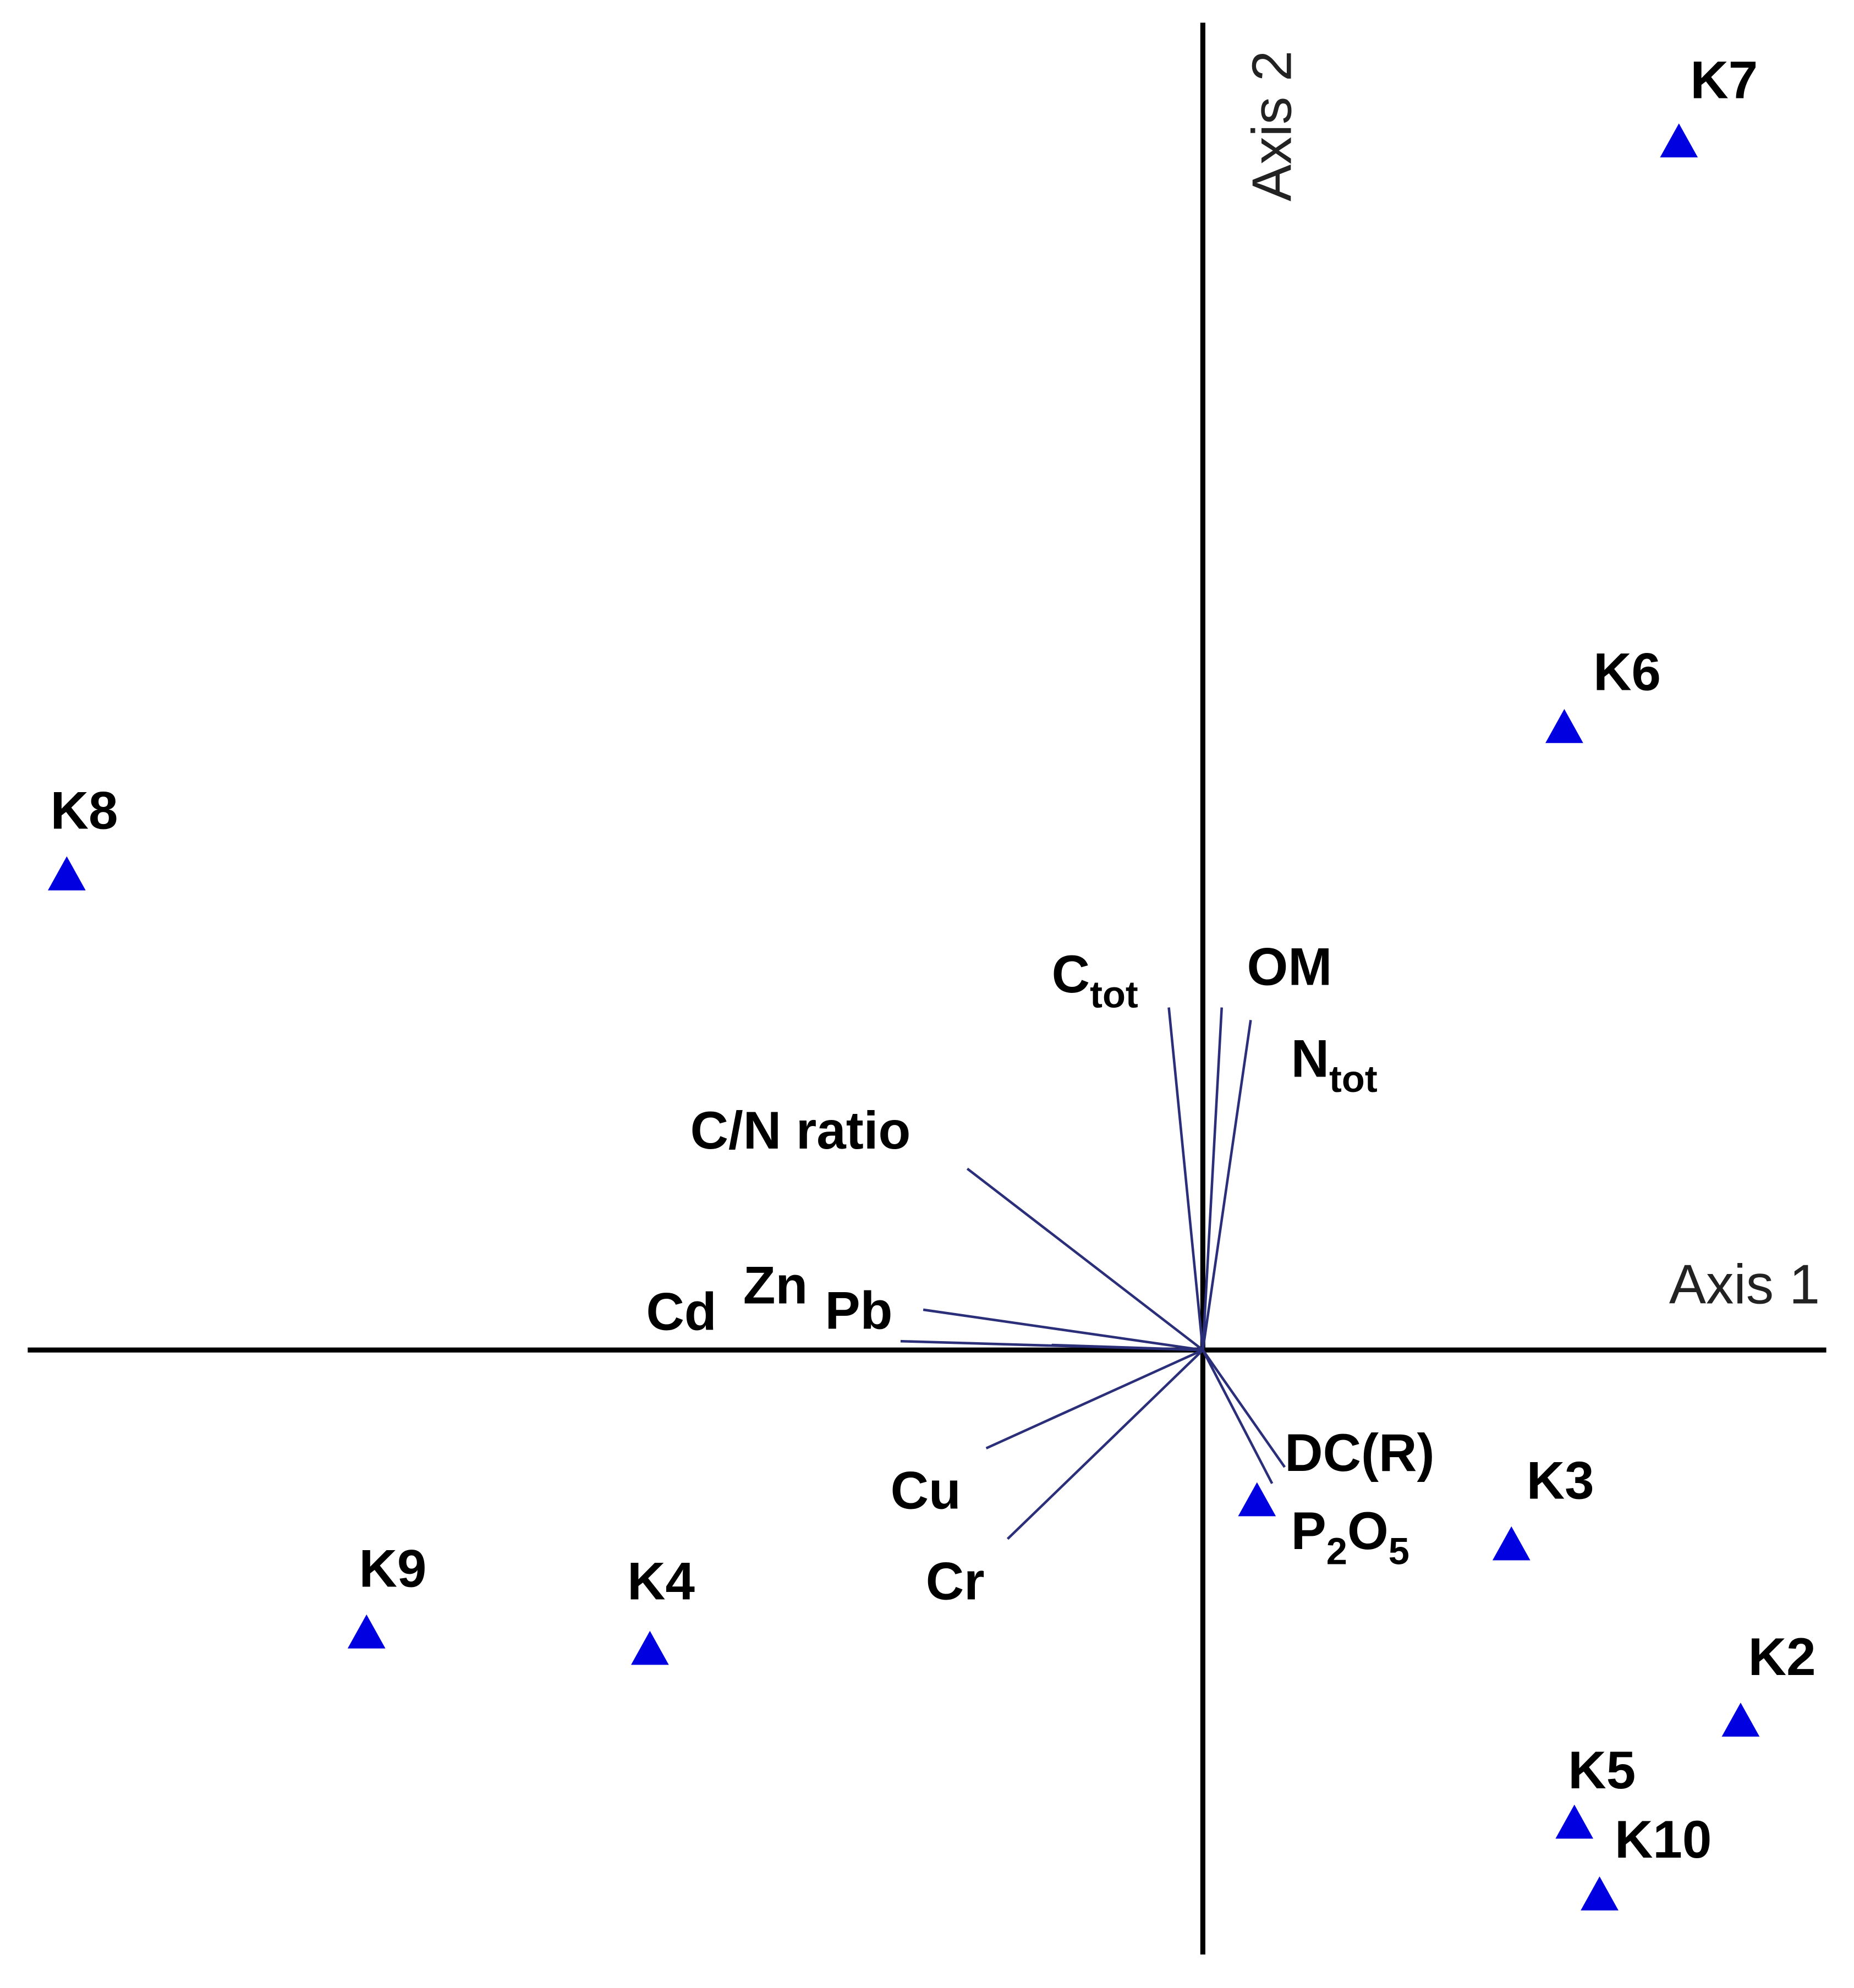 The height and width of the screenshot is (1988, 1854). Describe the element at coordinates (84, 811) in the screenshot. I see `site-label: K8` at that location.